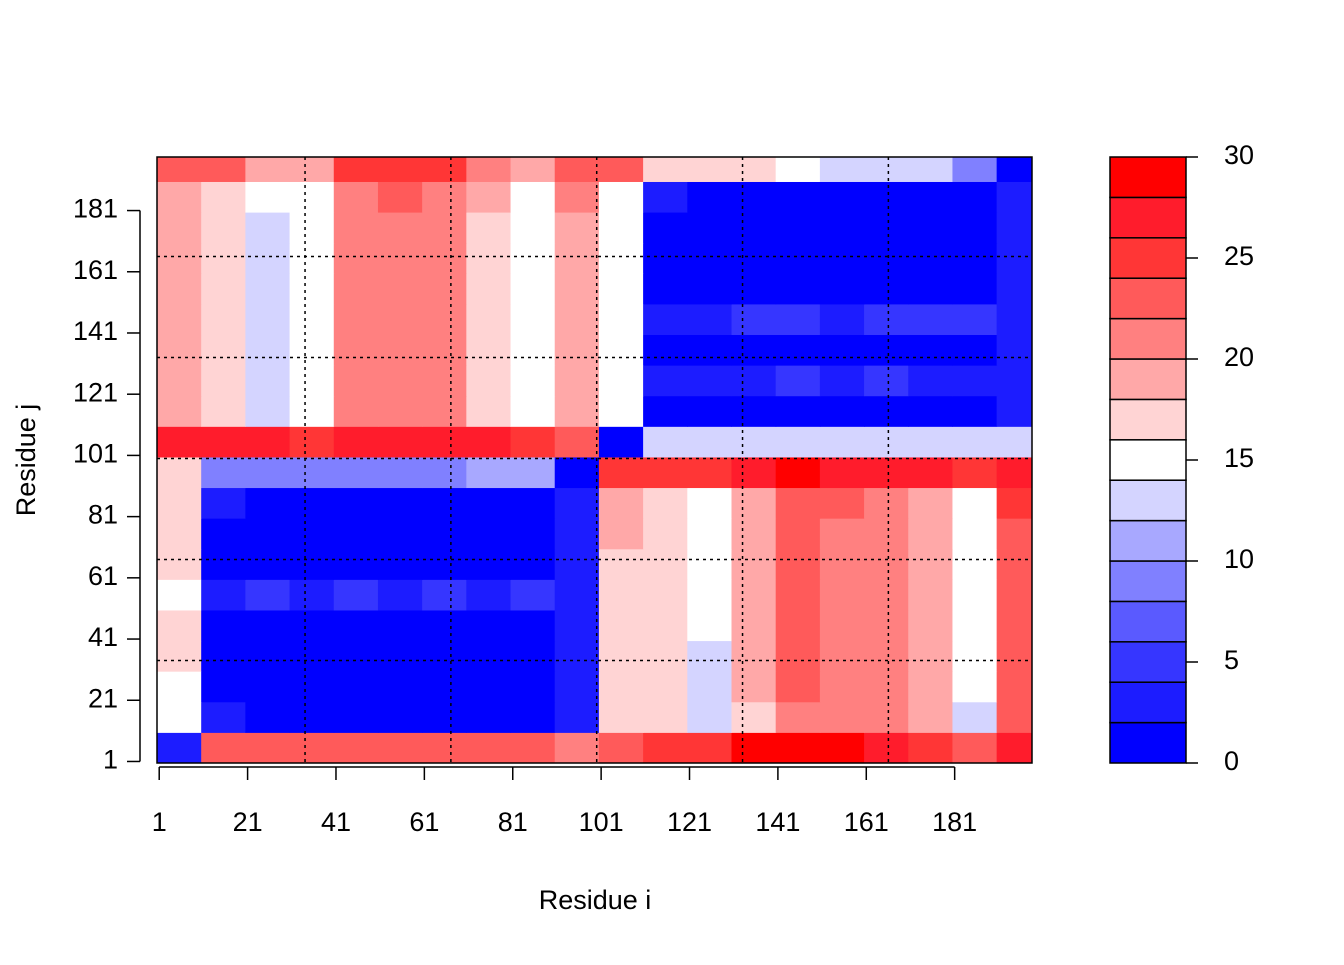 This screenshot has height=965, width=1344. What do you see at coordinates (103, 637) in the screenshot?
I see `y-tick-label: 41` at bounding box center [103, 637].